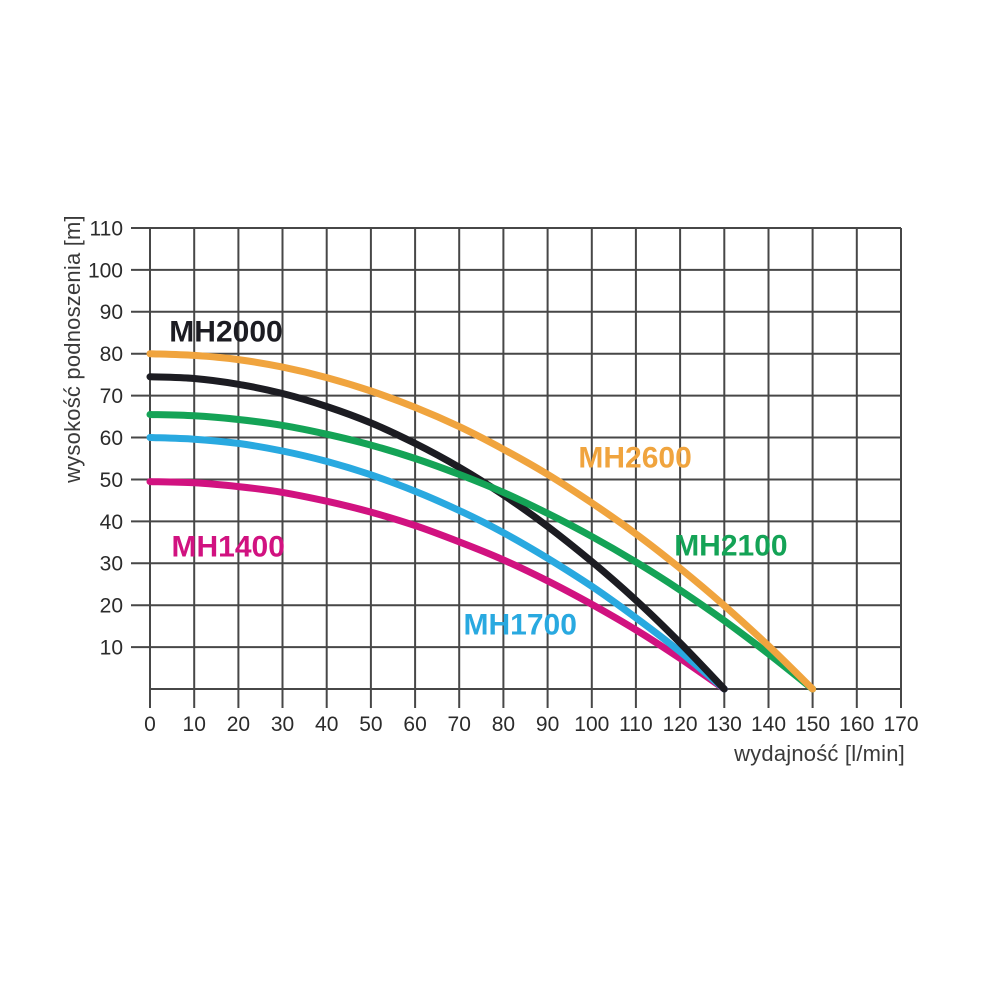 This screenshot has width=1000, height=1000. What do you see at coordinates (591, 724) in the screenshot?
I see `x-tick-label-100: 100` at bounding box center [591, 724].